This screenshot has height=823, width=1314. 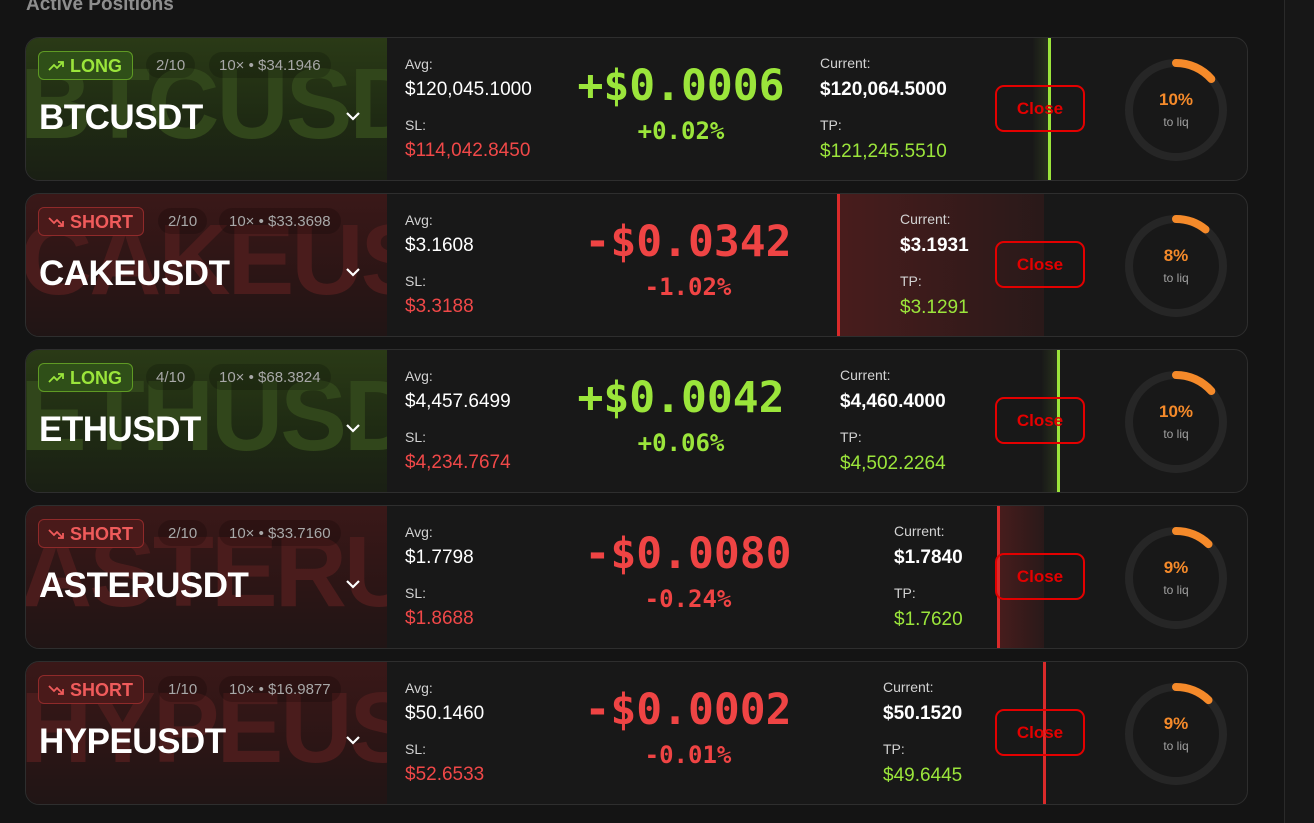 What do you see at coordinates (893, 463) in the screenshot?
I see `tp-price: $4,502.2264` at bounding box center [893, 463].